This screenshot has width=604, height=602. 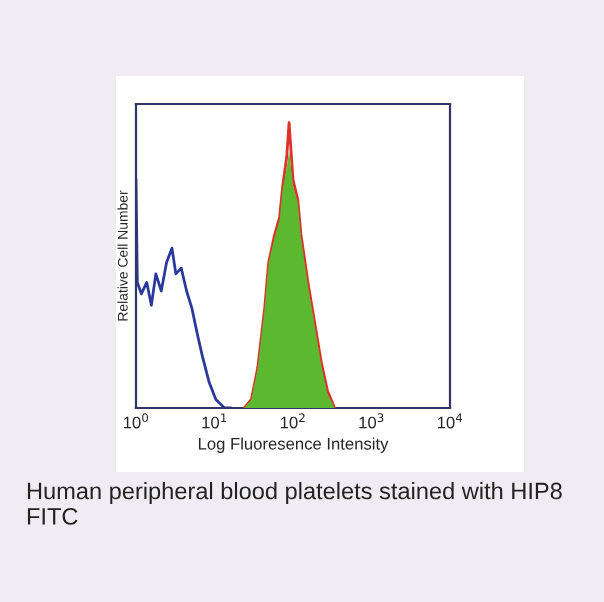 What do you see at coordinates (292, 421) in the screenshot?
I see `x-tick-label: 10$^{2}$` at bounding box center [292, 421].